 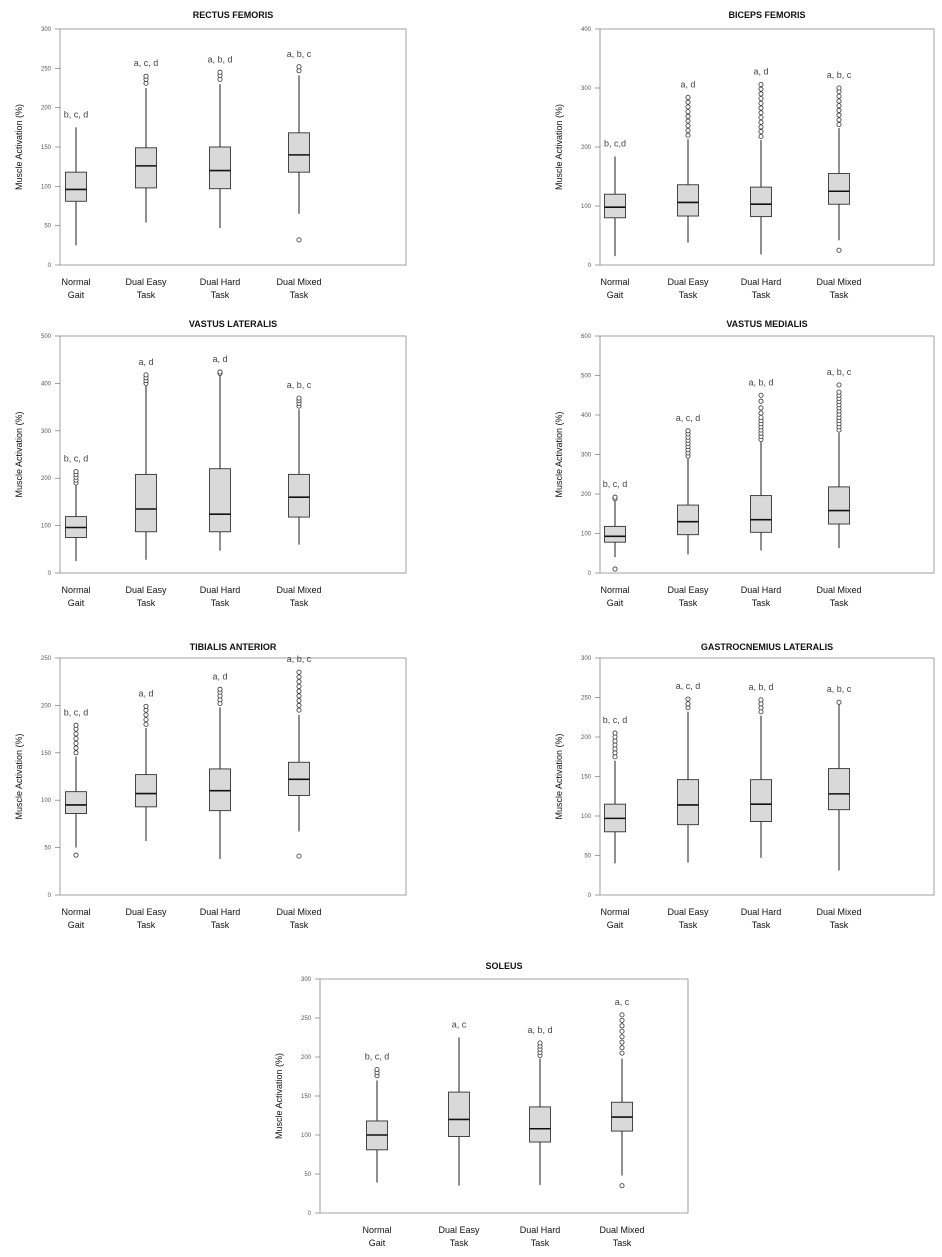 What do you see at coordinates (688, 686) in the screenshot?
I see `significance-label: a, c, d` at bounding box center [688, 686].